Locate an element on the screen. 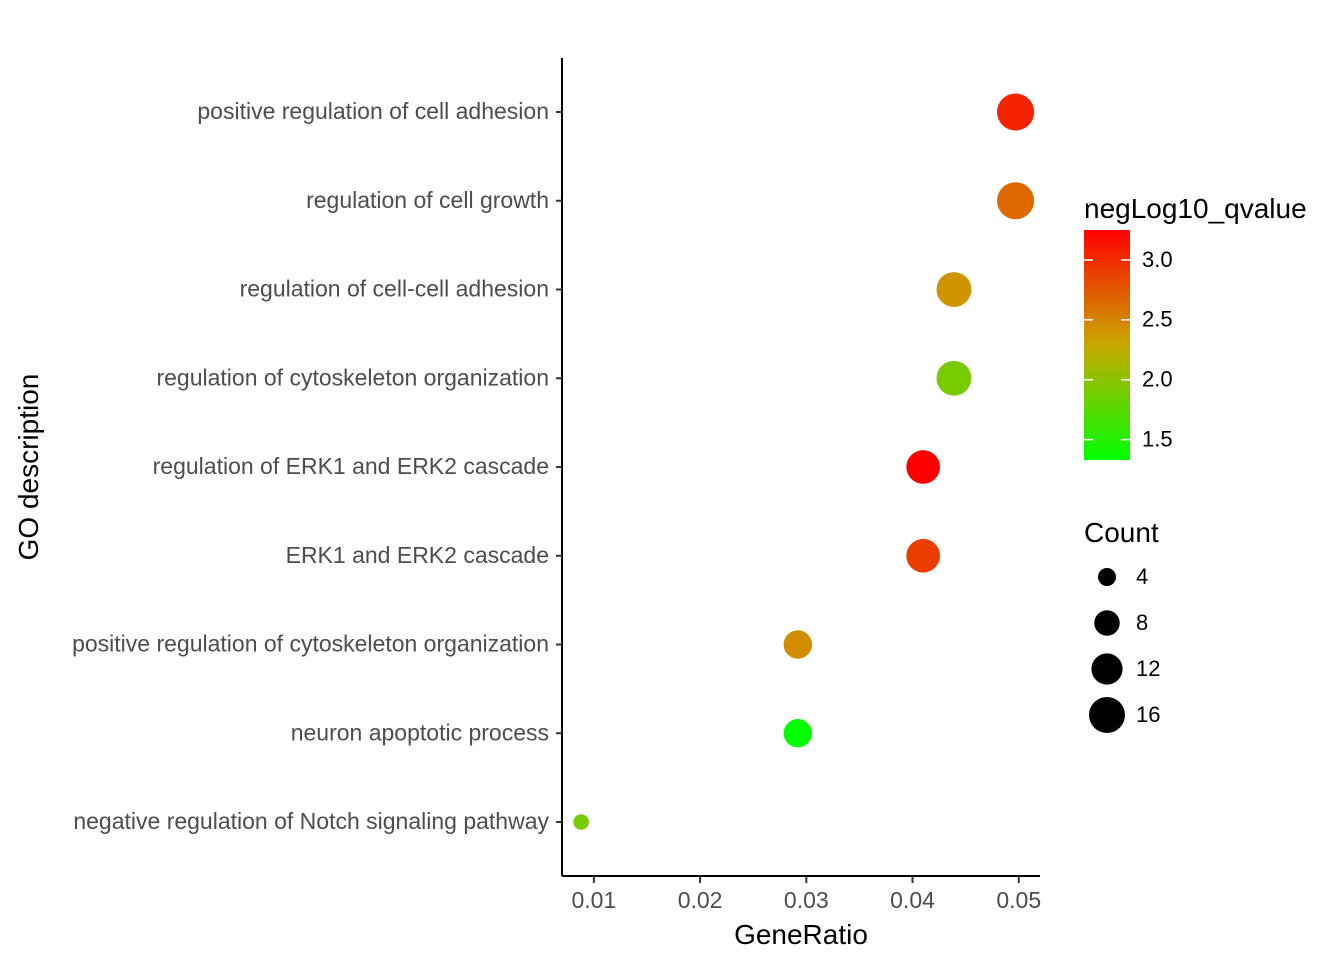 This screenshot has width=1344, height=960. y-tick-label: regulation of cytoskeleton organization is located at coordinates (352, 377).